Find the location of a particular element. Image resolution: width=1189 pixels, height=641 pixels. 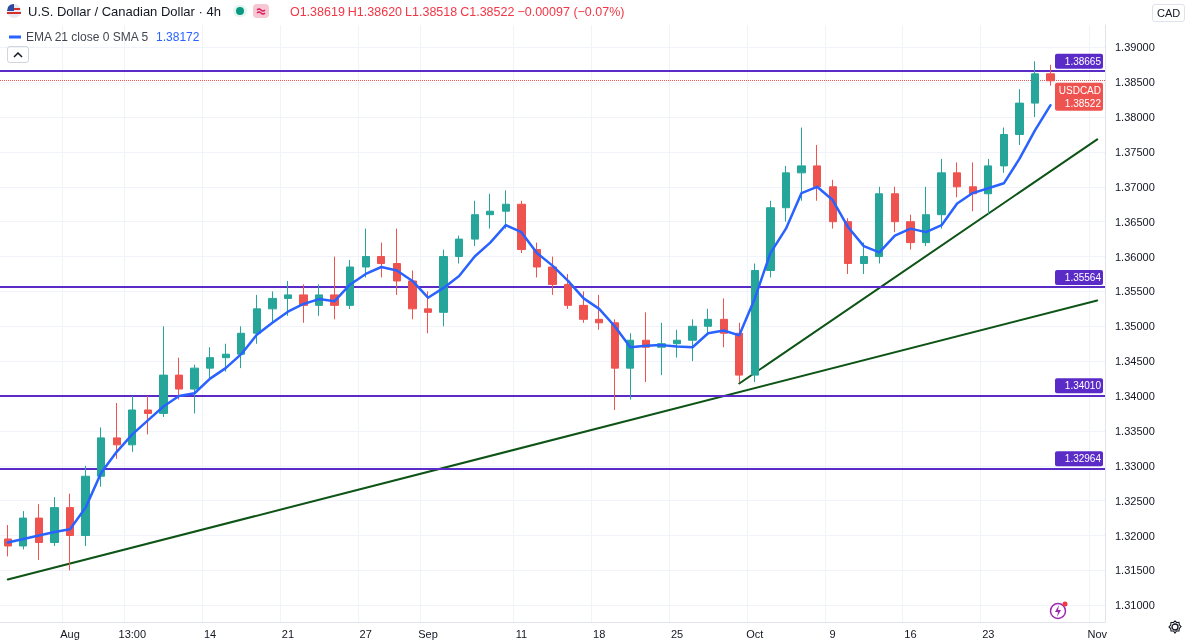

x-tick-label: 23 is located at coordinates (988, 633).